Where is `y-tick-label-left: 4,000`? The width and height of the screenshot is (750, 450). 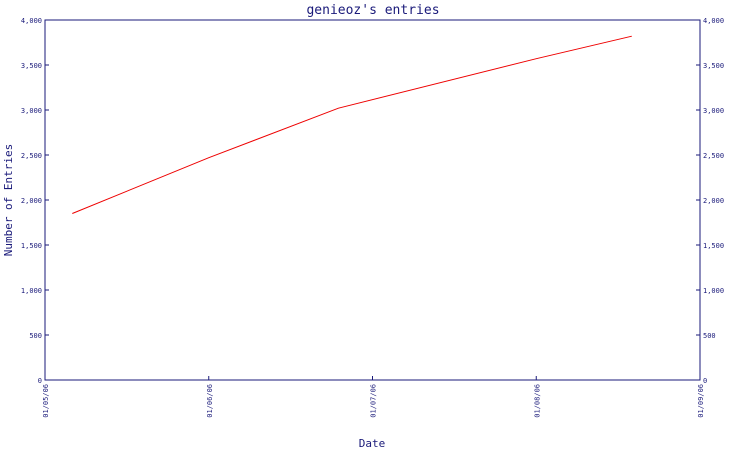
y-tick-label-left: 4,000 is located at coordinates (31, 21).